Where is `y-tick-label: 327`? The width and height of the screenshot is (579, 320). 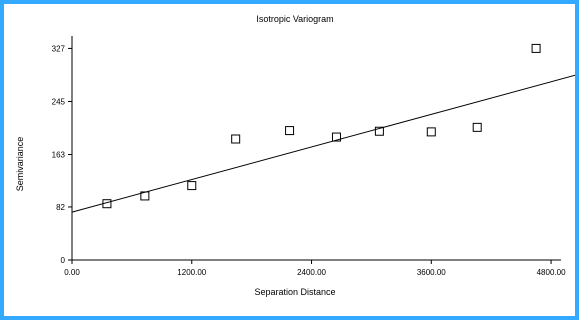
y-tick-label: 327 is located at coordinates (59, 48).